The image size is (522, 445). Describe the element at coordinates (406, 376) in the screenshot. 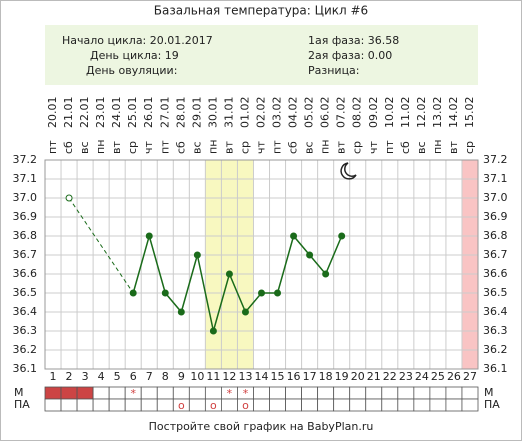

I see `x-tick-label: 23` at that location.